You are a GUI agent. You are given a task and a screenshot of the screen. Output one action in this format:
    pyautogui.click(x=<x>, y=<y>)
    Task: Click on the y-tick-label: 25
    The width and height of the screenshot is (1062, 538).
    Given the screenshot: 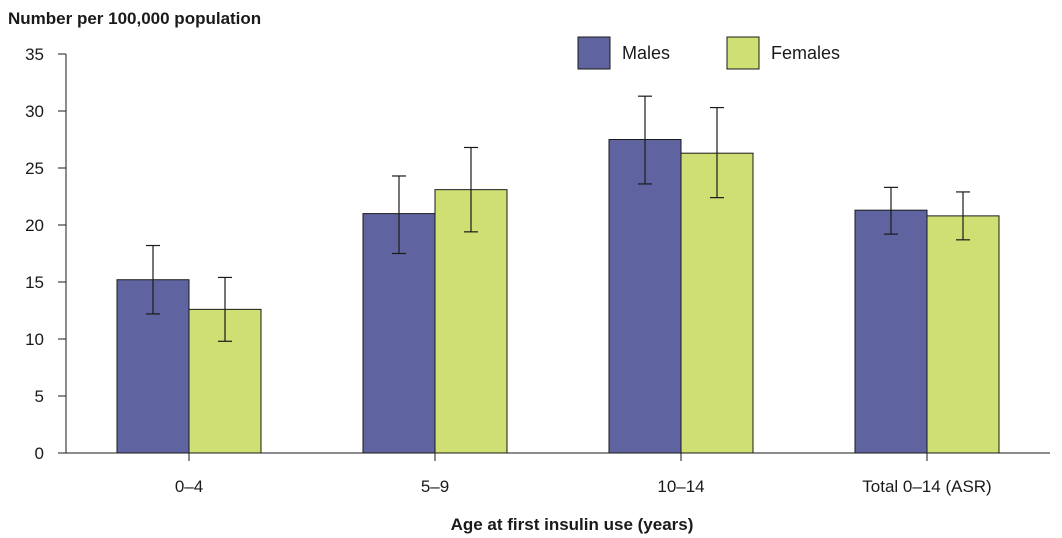 What is the action you would take?
    pyautogui.click(x=34, y=168)
    